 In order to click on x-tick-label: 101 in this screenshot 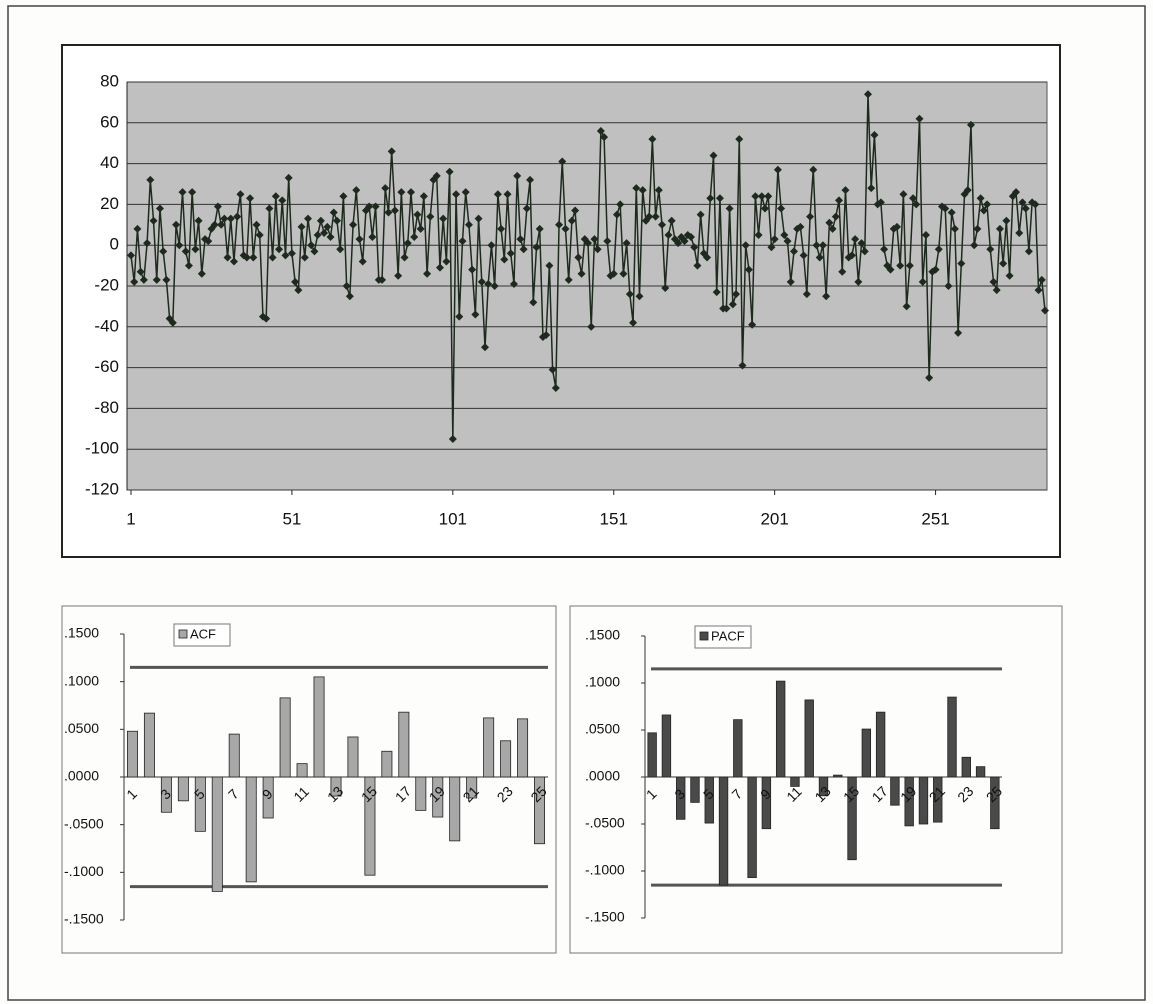, I will do `click(453, 518)`.